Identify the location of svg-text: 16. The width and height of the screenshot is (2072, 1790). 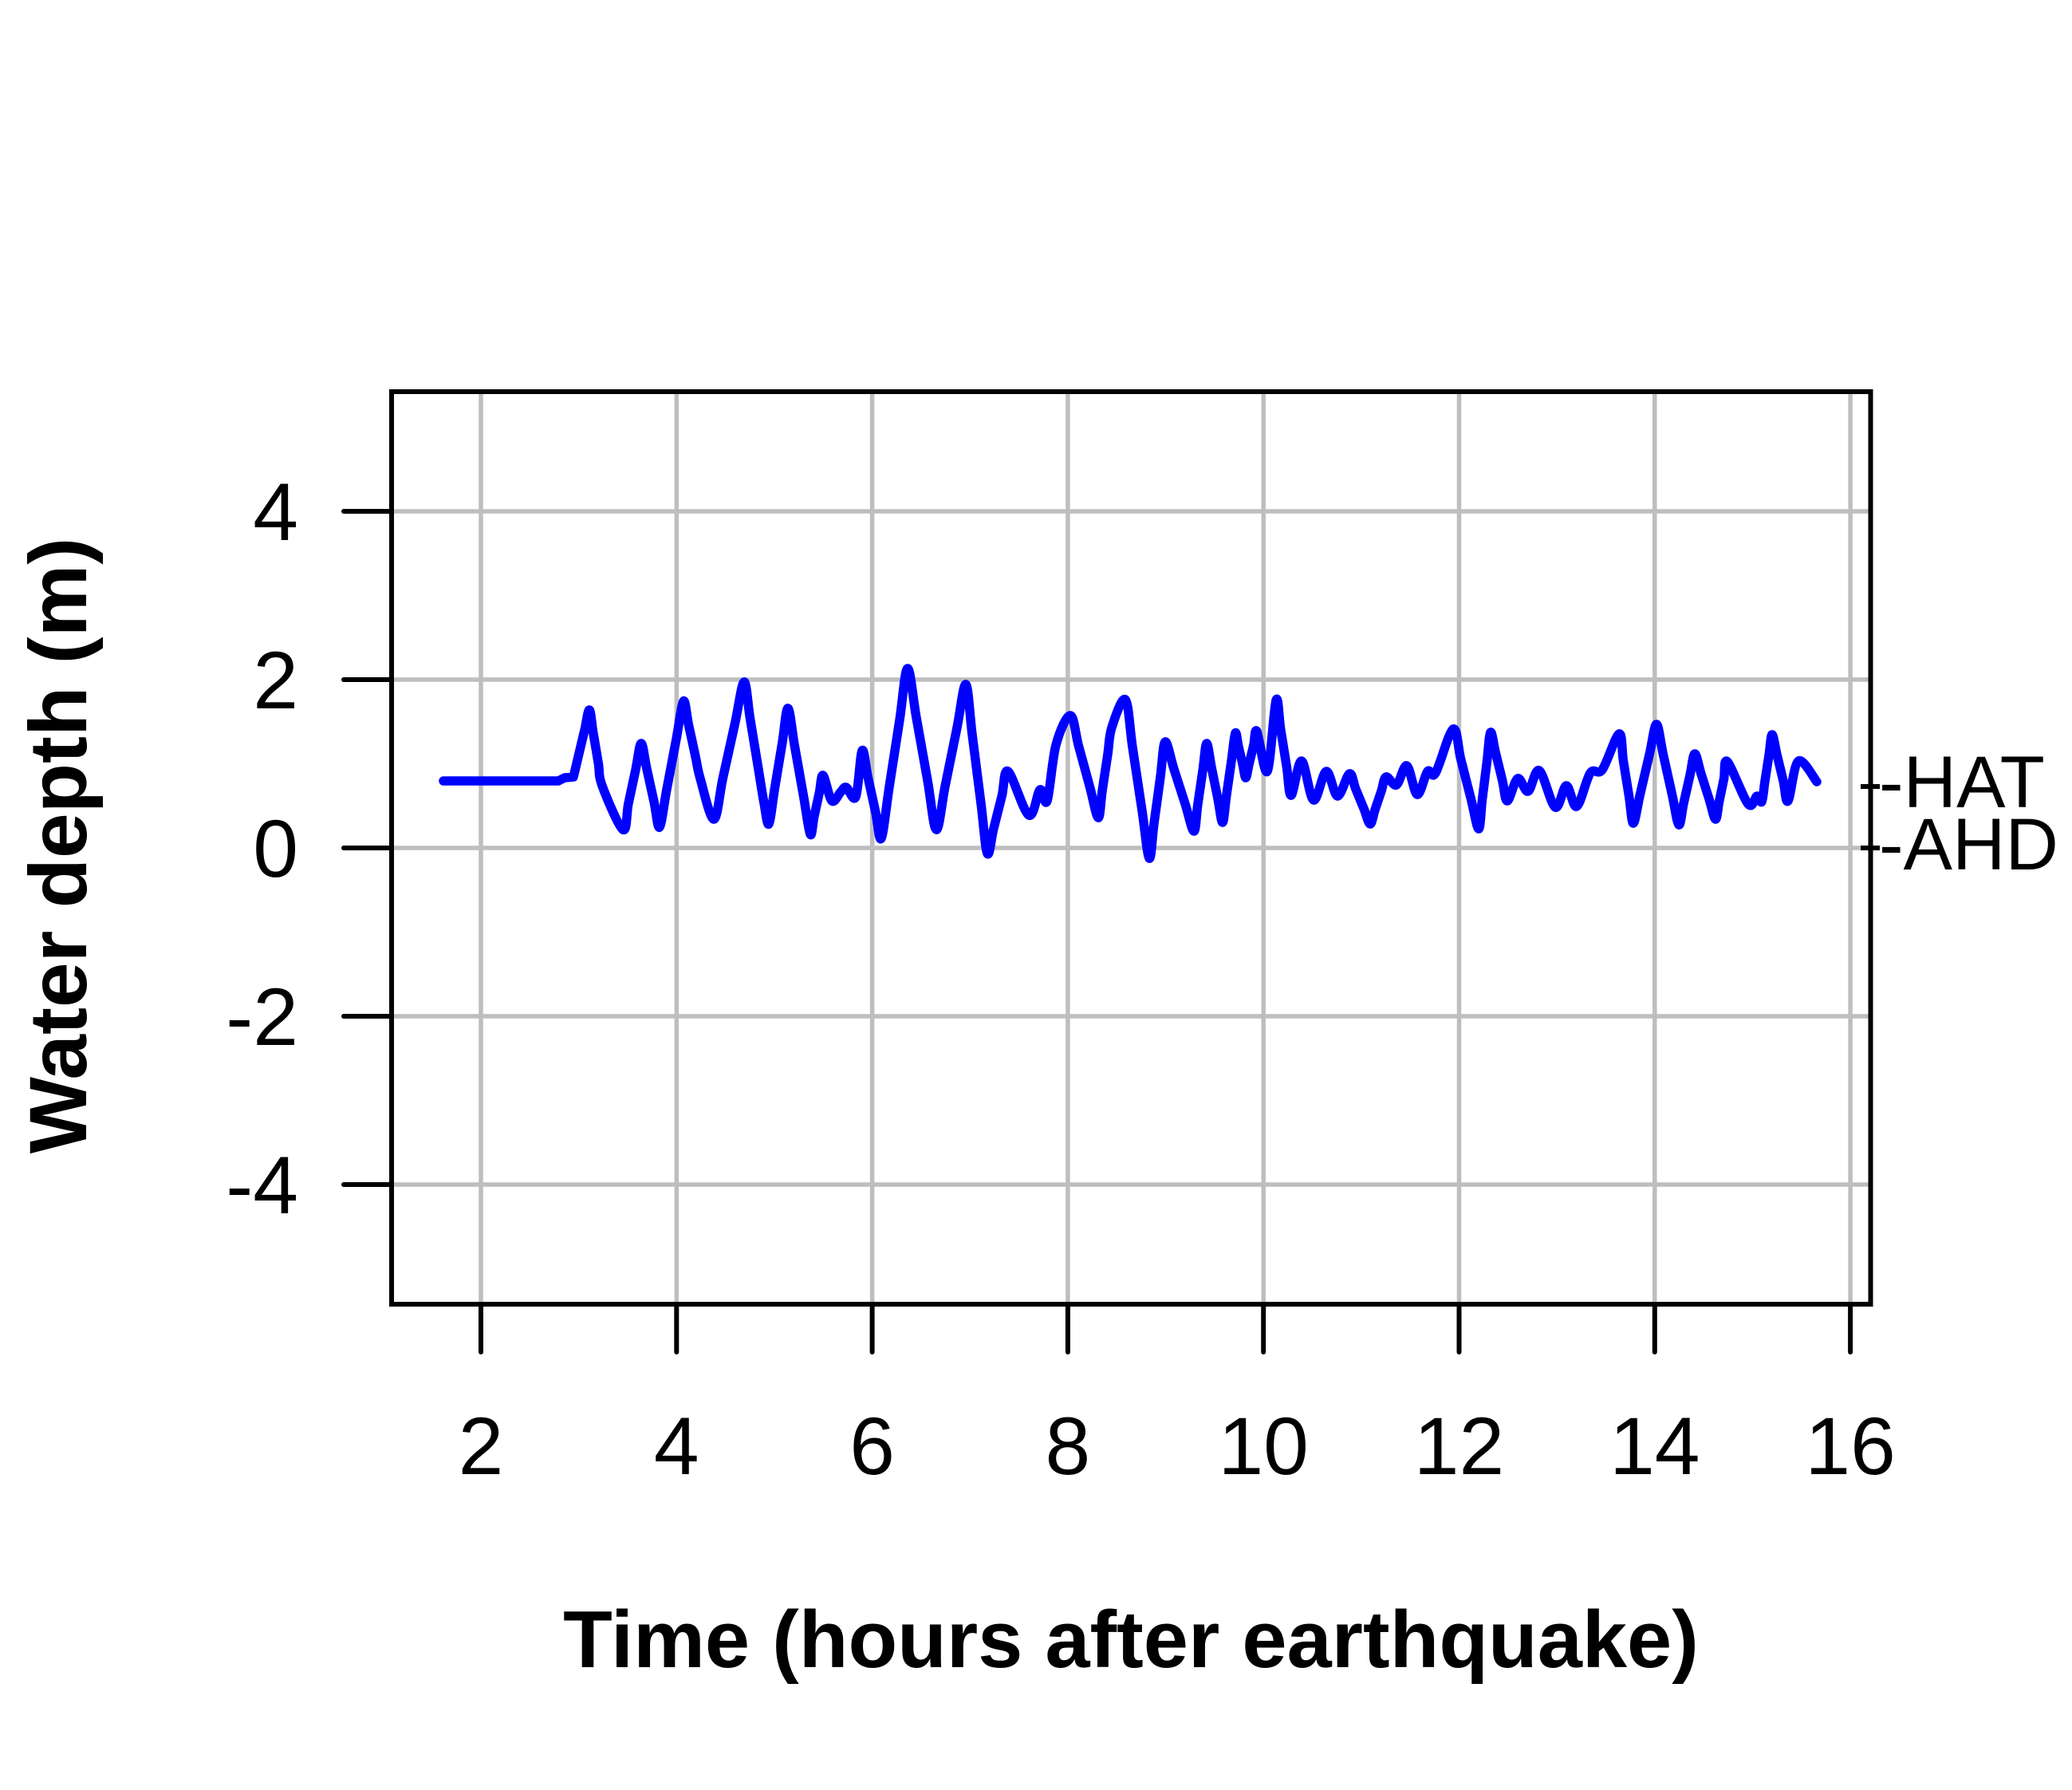
(1850, 1446).